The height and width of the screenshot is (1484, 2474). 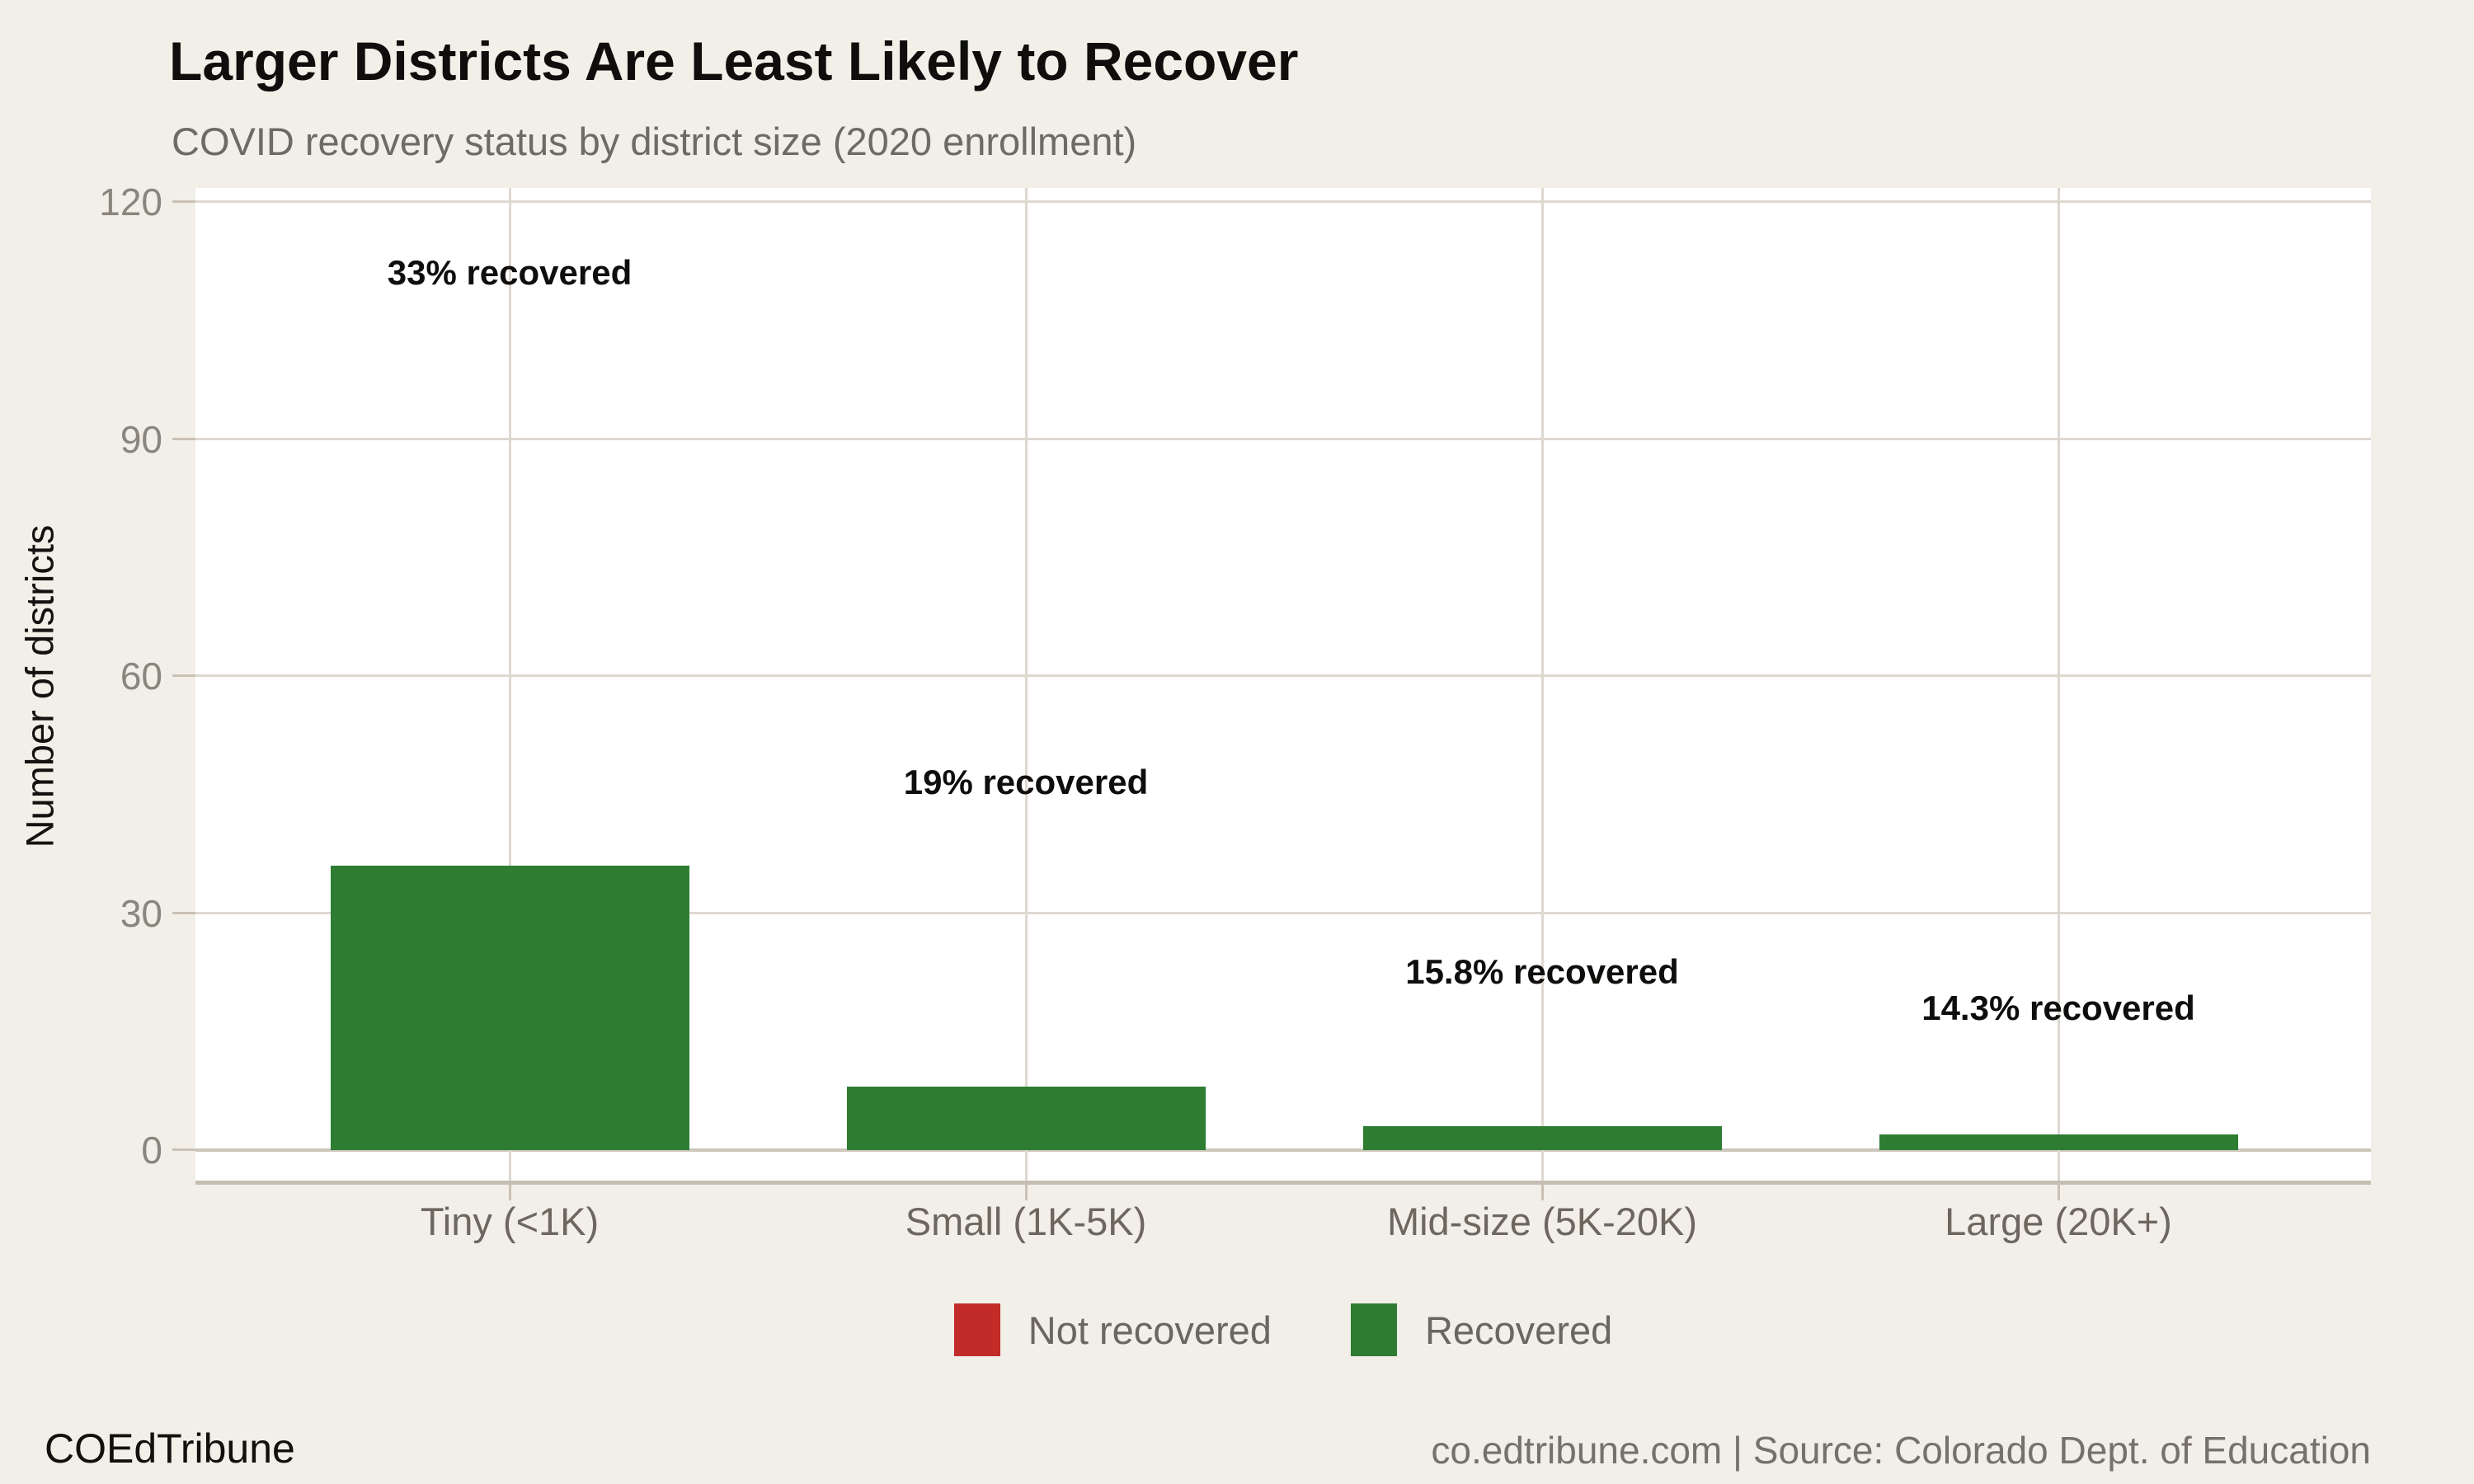 I want to click on legend-label: Recovered, so click(x=1518, y=1330).